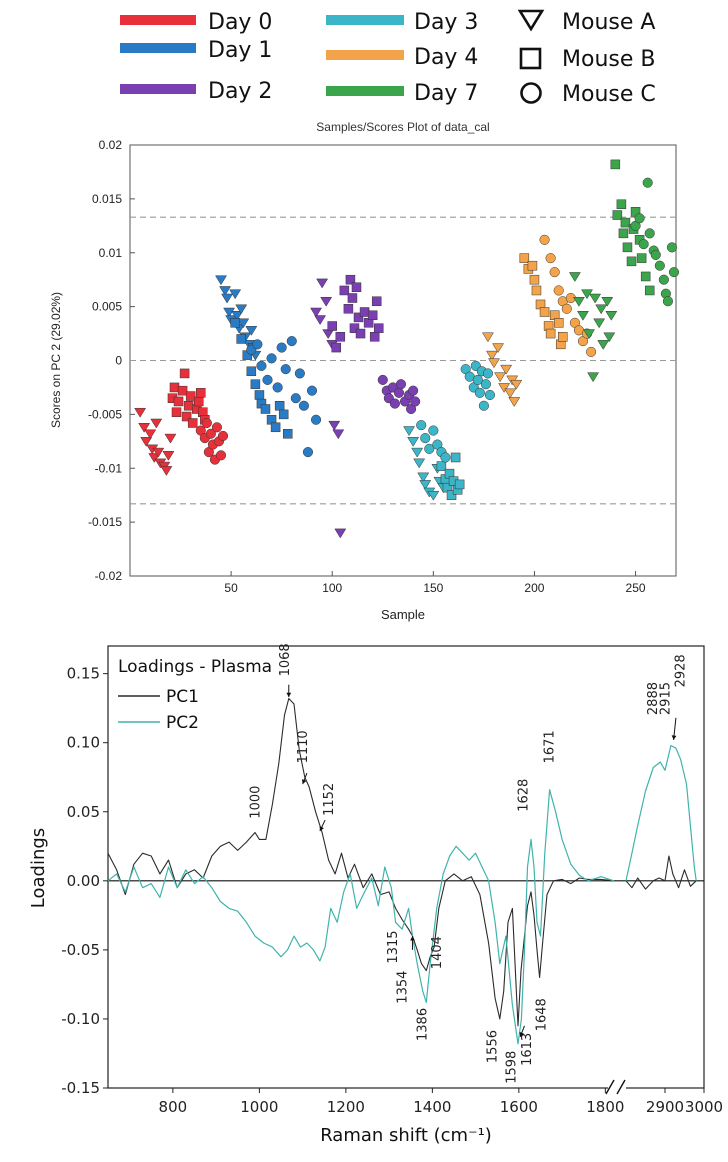 The image size is (728, 1162). I want to click on scores-x-tick-label: 50, so click(231, 588).